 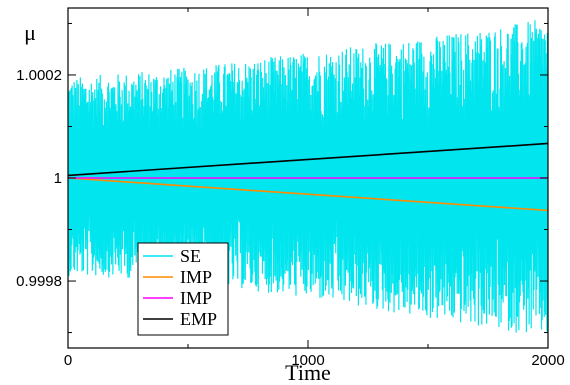 I want to click on y-tick-label: 1.0002, so click(x=39, y=75).